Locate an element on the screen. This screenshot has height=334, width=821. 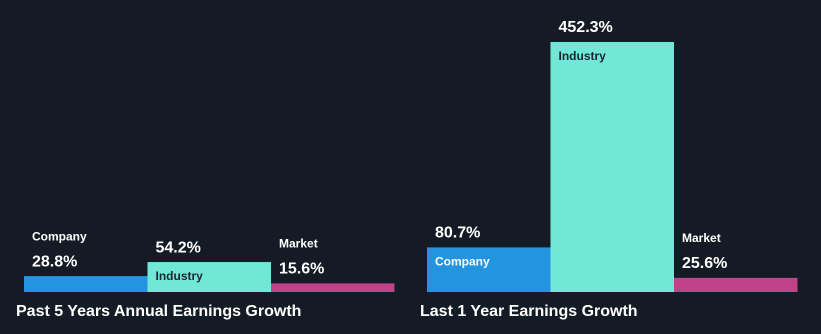
value-label: 452.3% is located at coordinates (586, 27).